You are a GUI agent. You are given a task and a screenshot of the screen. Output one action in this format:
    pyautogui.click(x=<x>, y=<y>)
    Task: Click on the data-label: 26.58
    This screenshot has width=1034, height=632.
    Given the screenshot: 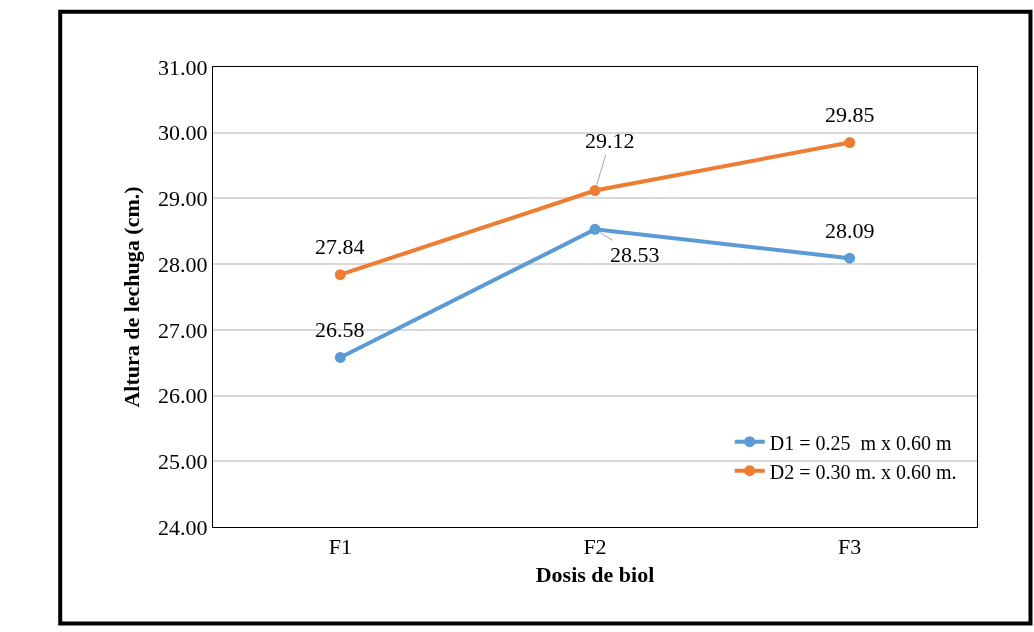 What is the action you would take?
    pyautogui.click(x=340, y=329)
    